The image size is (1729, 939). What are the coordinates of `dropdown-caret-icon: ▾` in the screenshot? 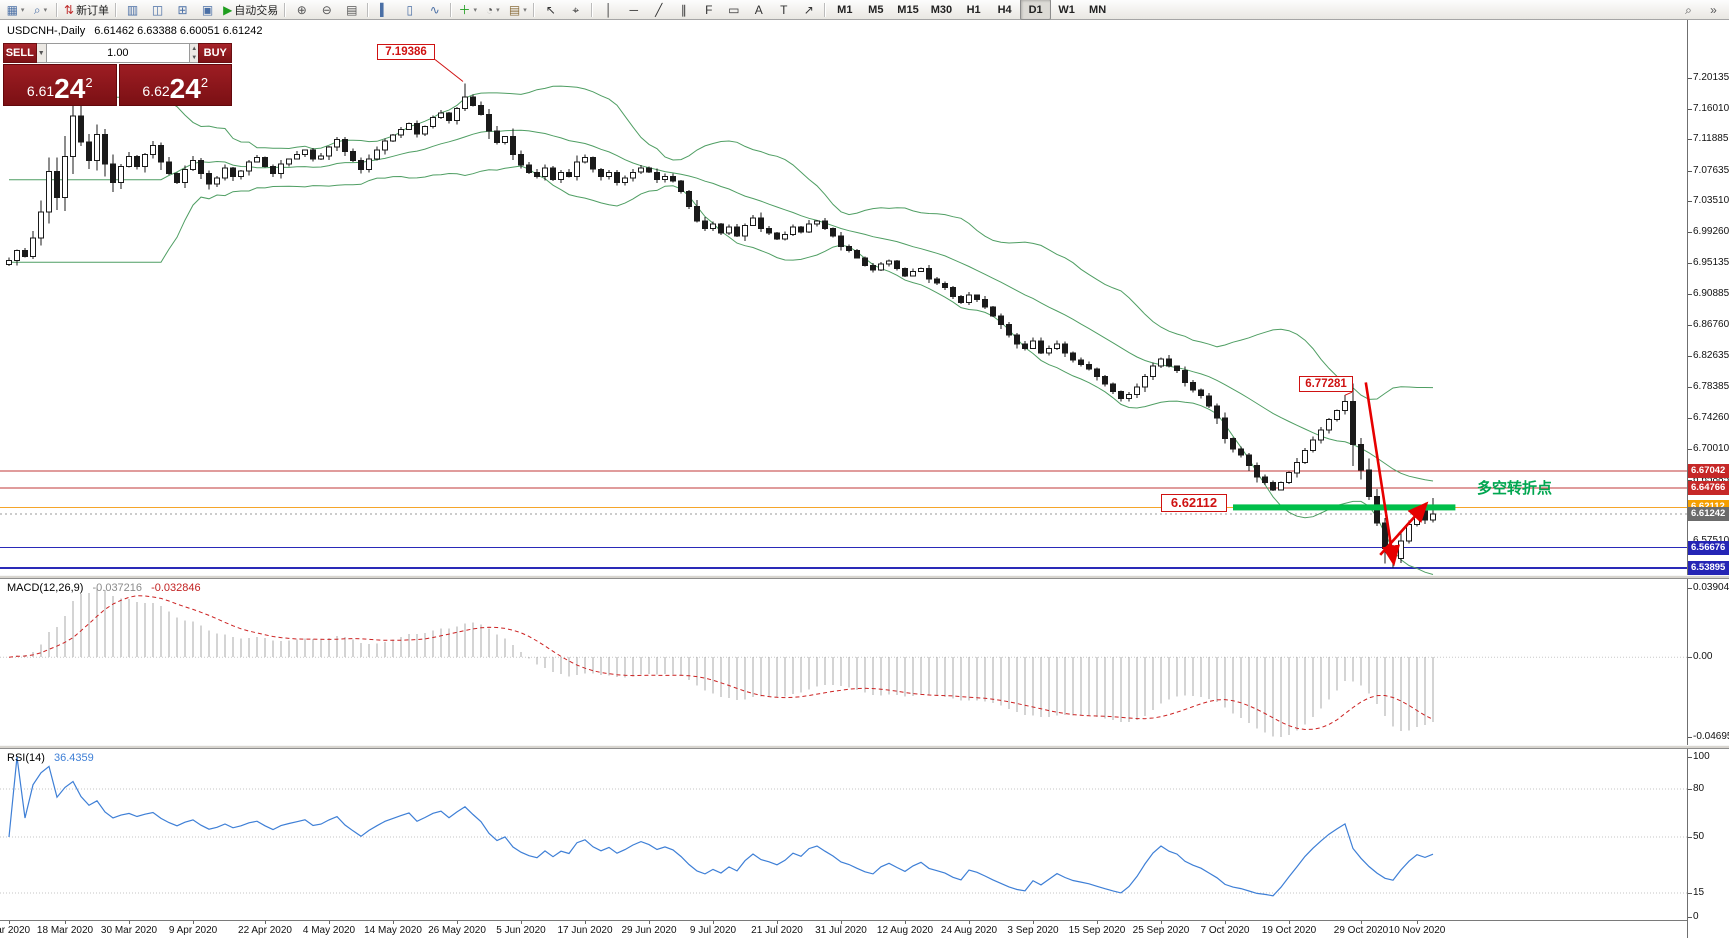 It's located at (22, 10).